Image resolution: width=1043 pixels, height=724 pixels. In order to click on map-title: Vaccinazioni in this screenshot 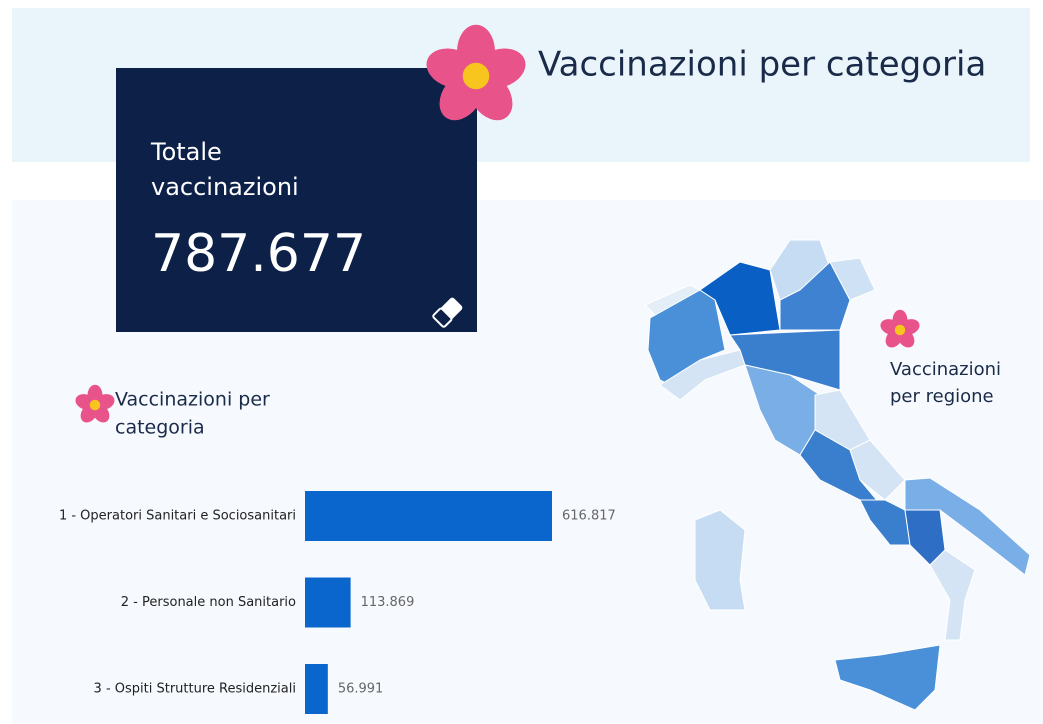, I will do `click(945, 369)`.